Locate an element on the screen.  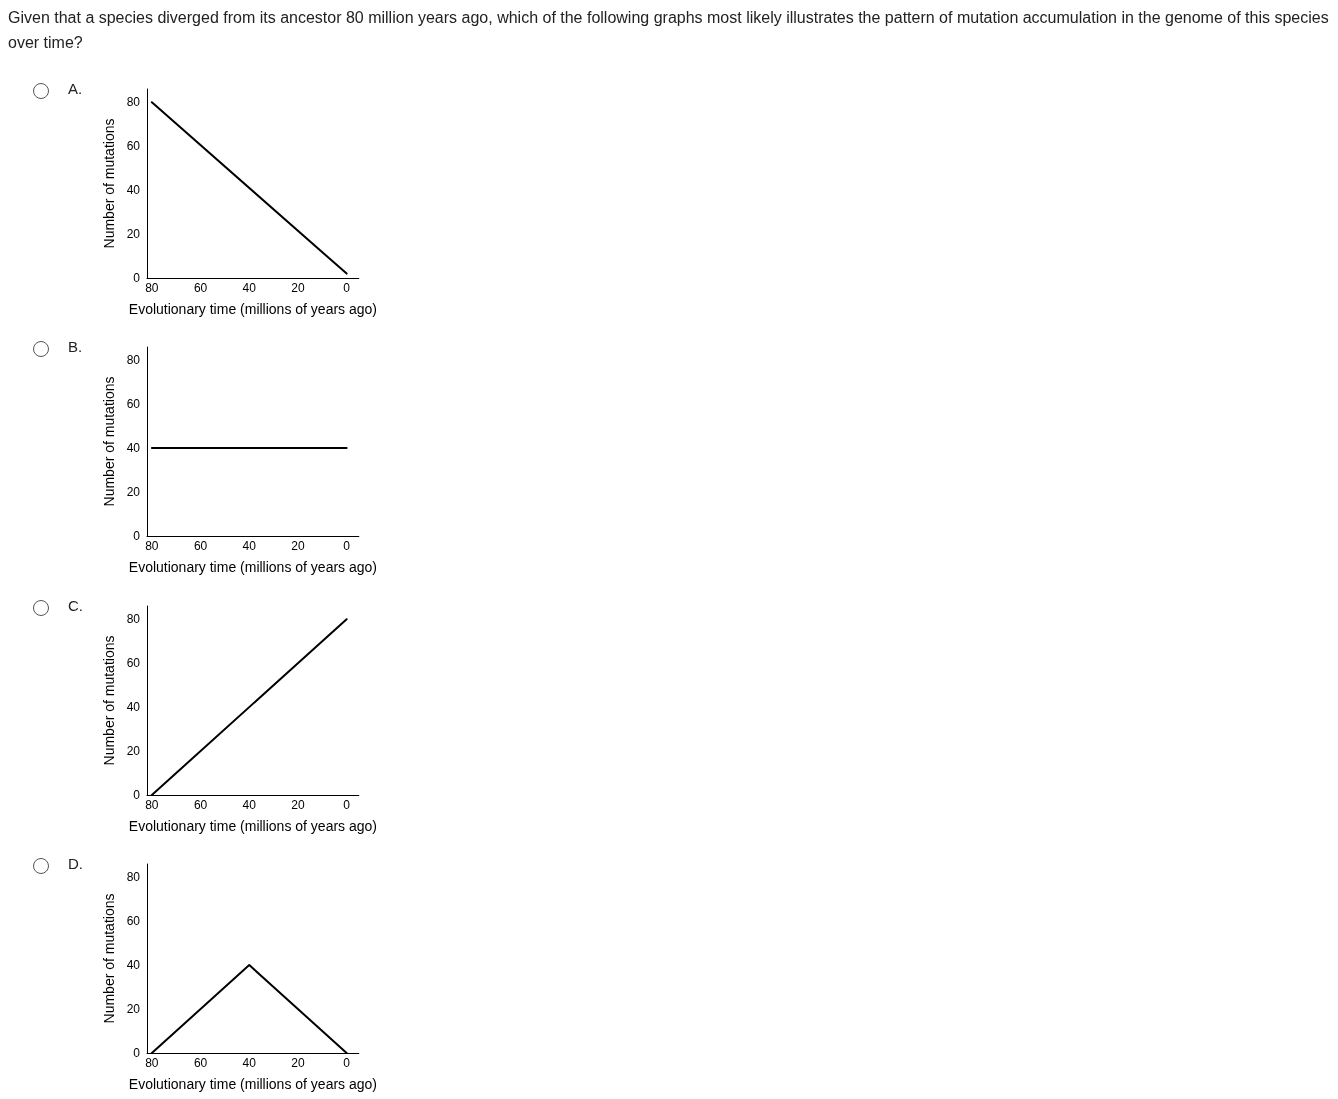
chart-title: A. is located at coordinates (75, 88).